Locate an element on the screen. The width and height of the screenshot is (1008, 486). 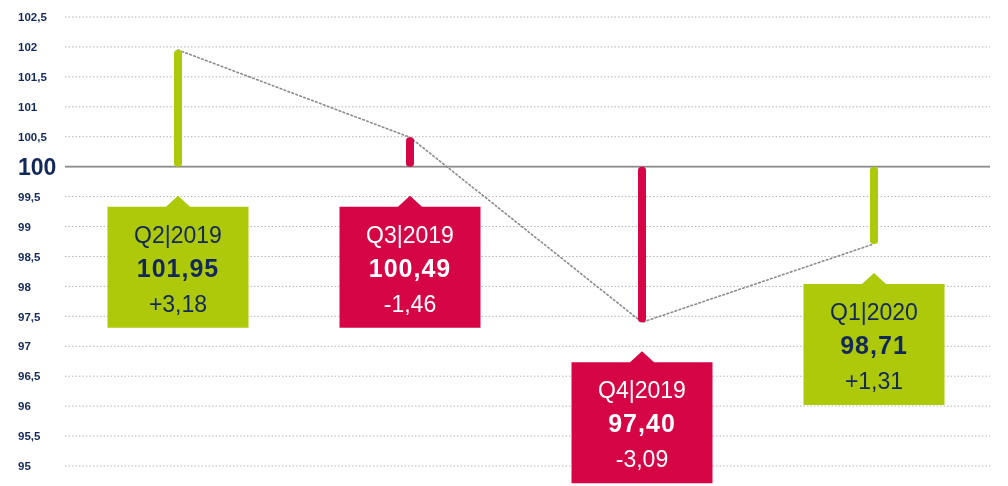
y-tick-label: 97,5 is located at coordinates (29, 316).